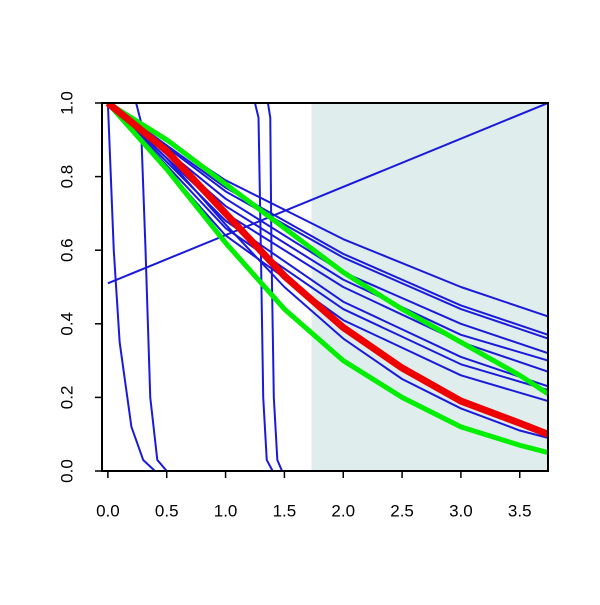  I want to click on x-tick-label: 3.5, so click(520, 510).